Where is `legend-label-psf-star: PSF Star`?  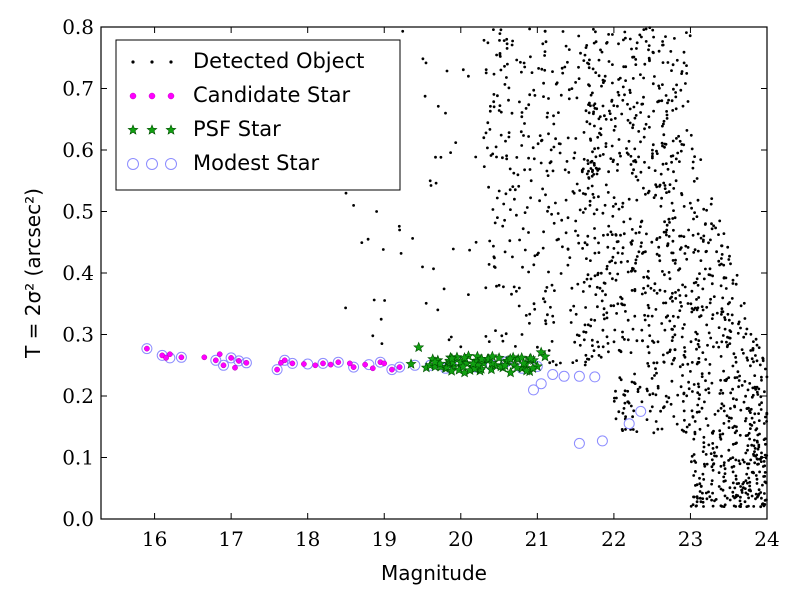 legend-label-psf-star: PSF Star is located at coordinates (237, 129).